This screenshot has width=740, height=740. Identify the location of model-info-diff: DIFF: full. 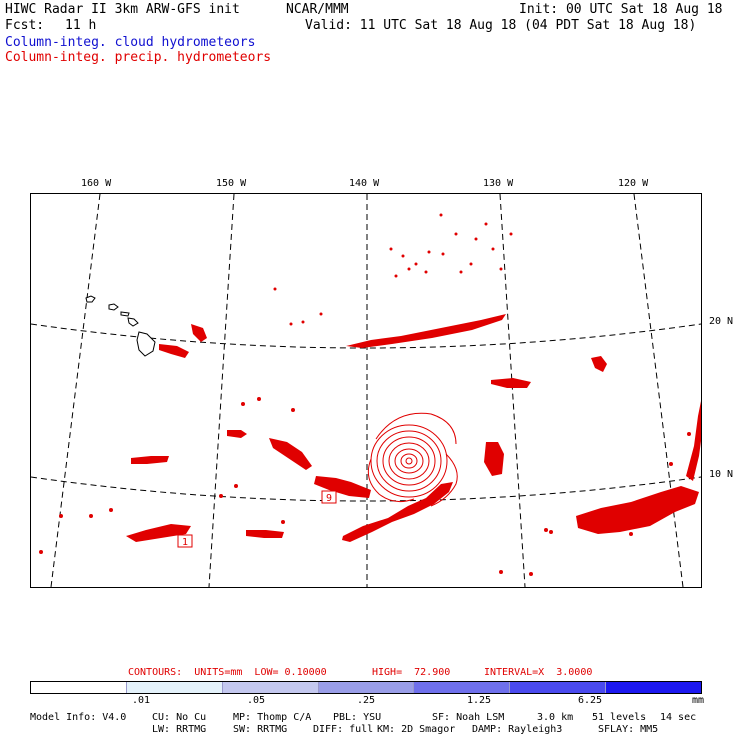
(343, 729).